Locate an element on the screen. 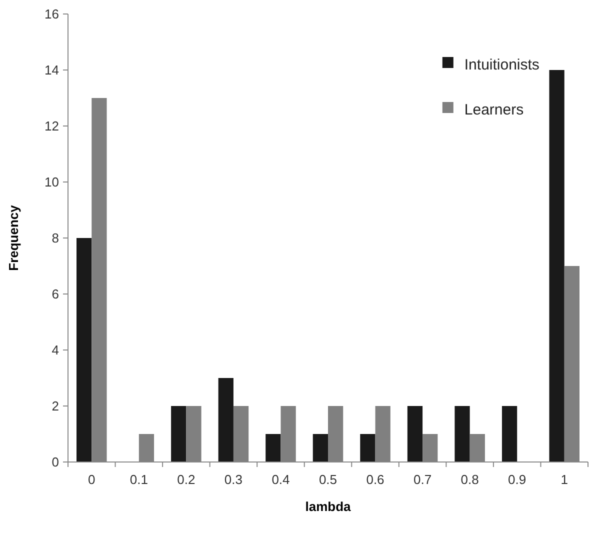 The image size is (598, 536). x-tick-label: 0.2 is located at coordinates (186, 479).